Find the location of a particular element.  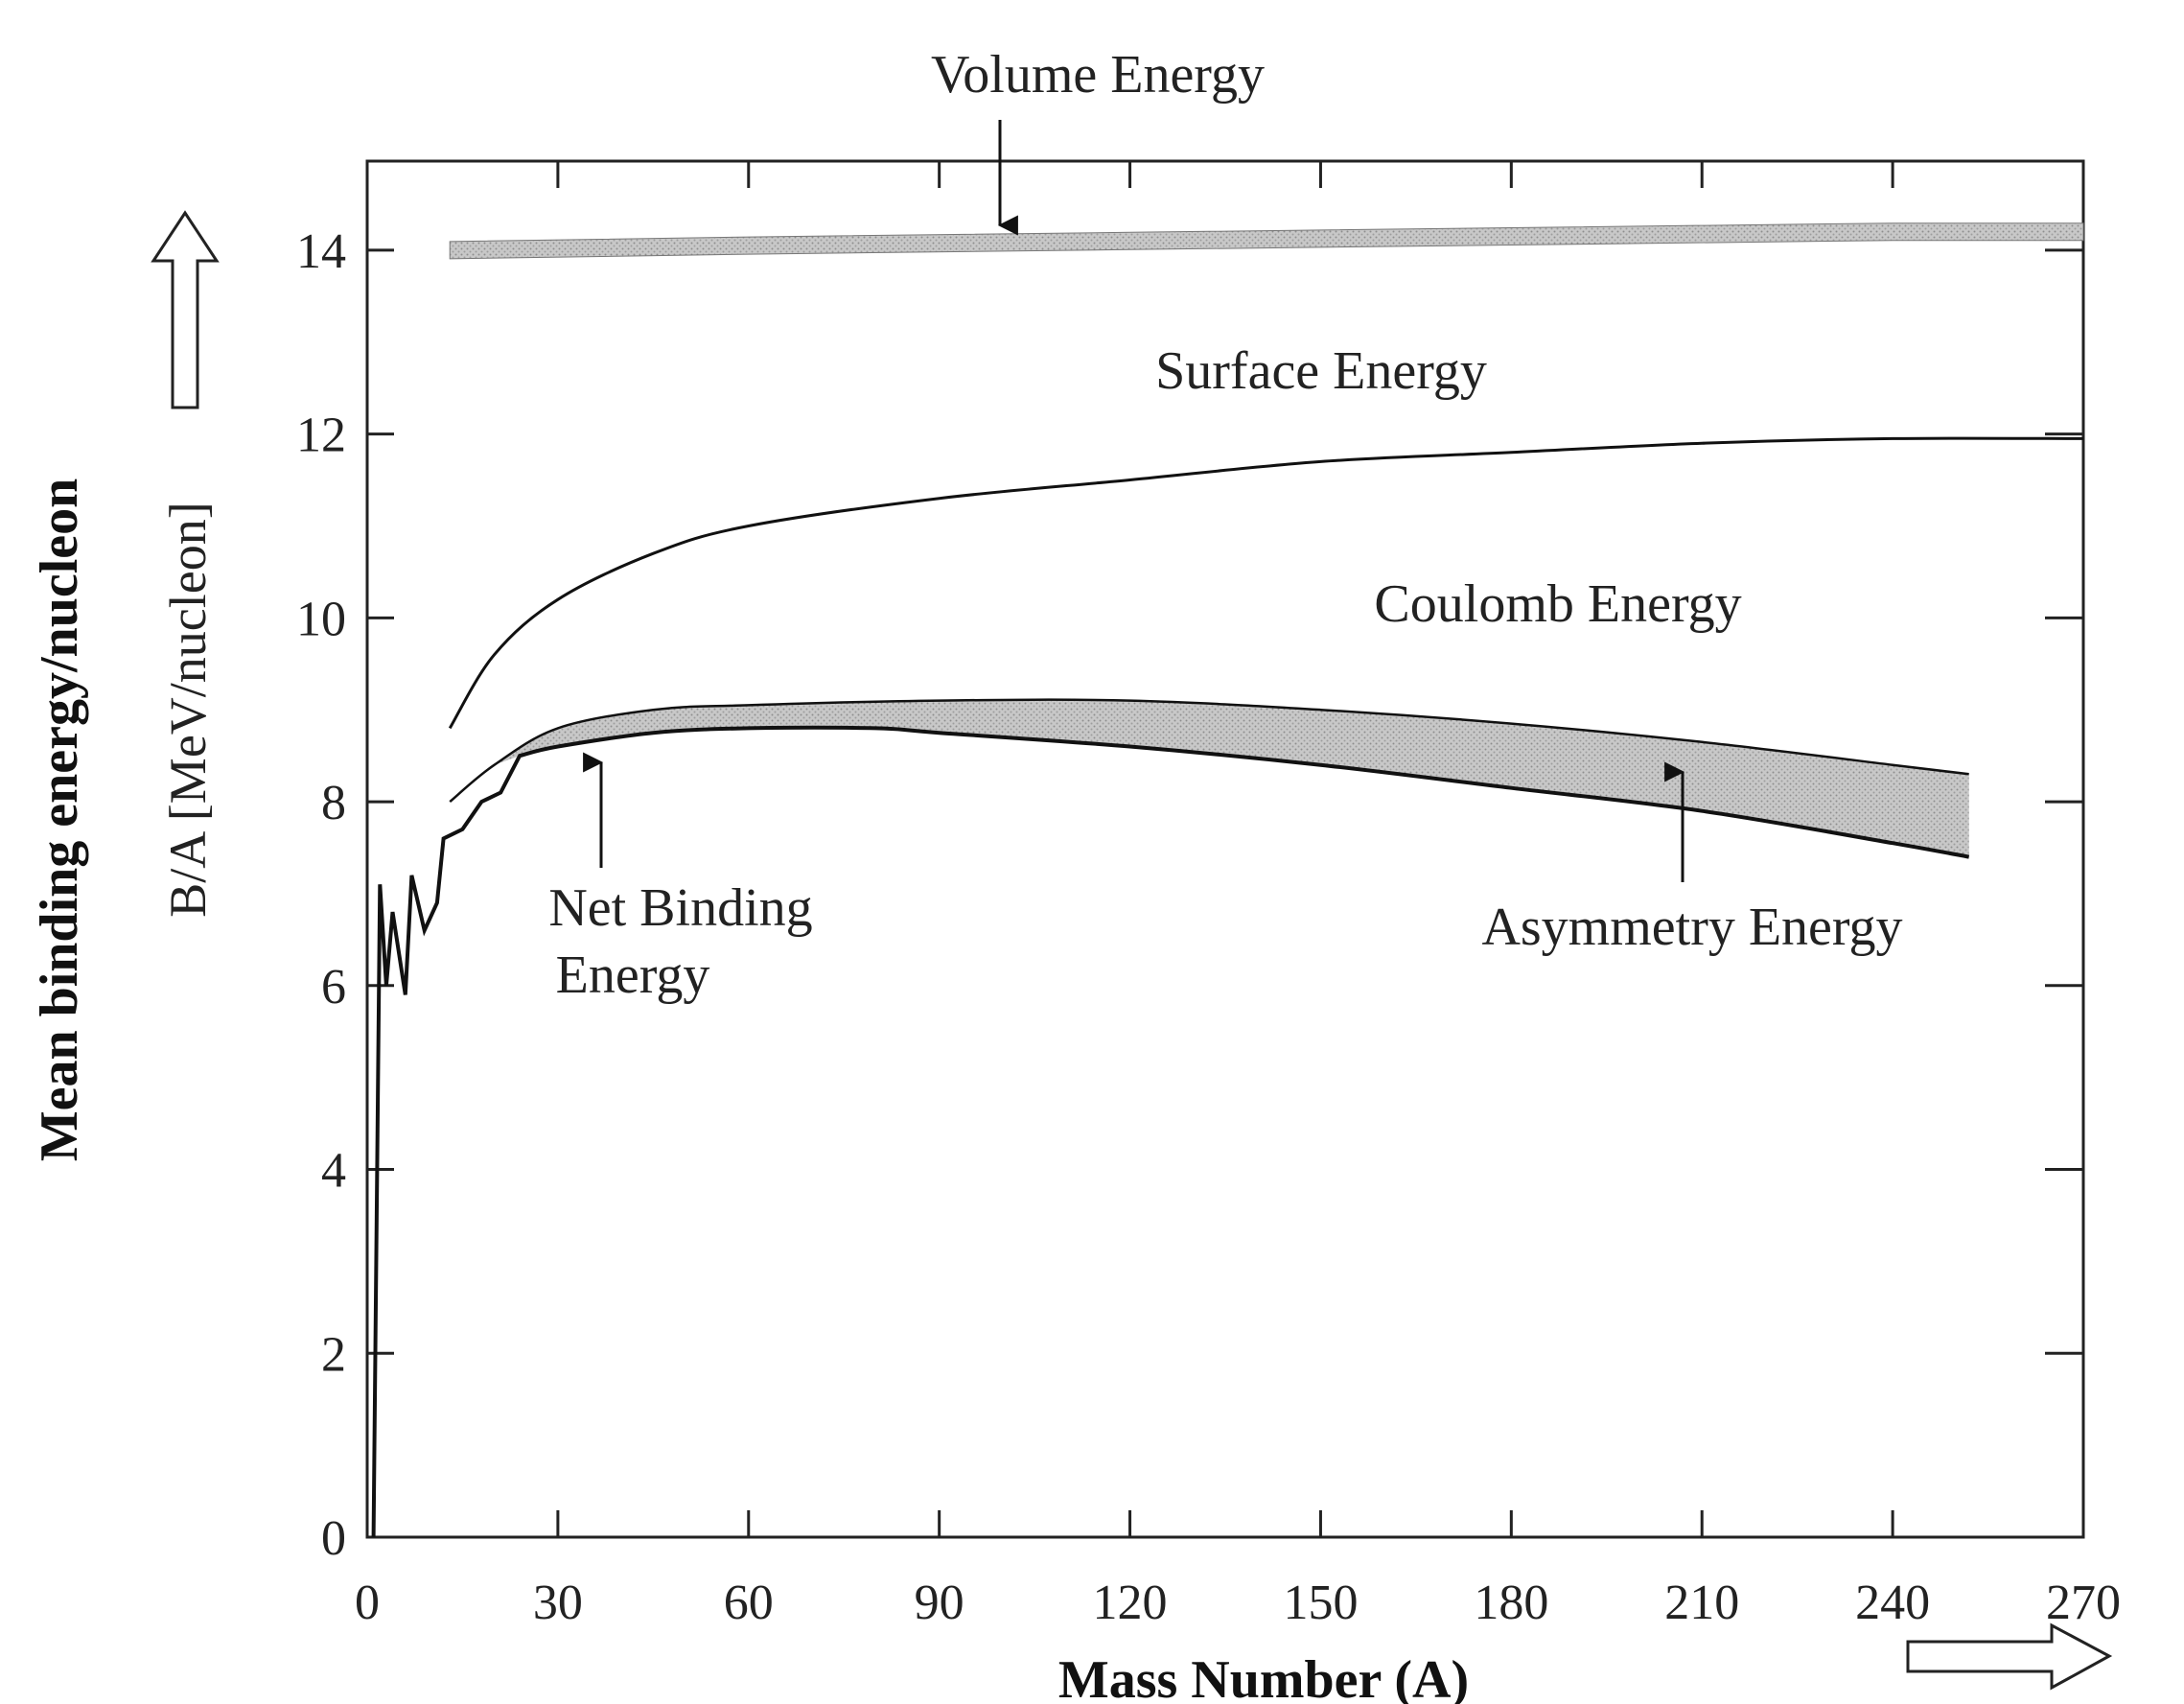

x-axis-title: Mass Number (A) is located at coordinates (1263, 1677).